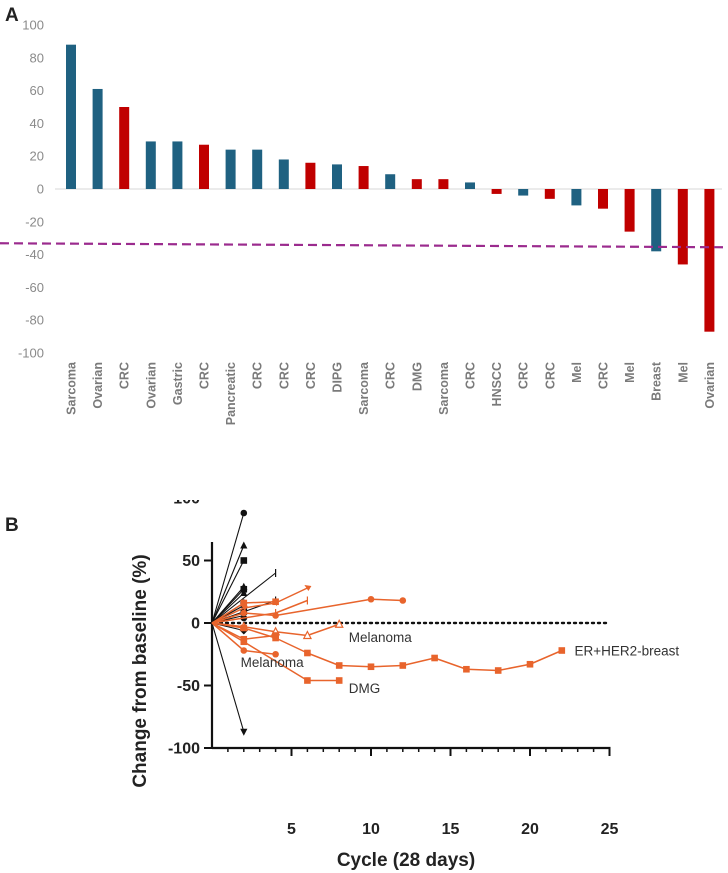  I want to click on category-label: Pancreatic, so click(231, 393).